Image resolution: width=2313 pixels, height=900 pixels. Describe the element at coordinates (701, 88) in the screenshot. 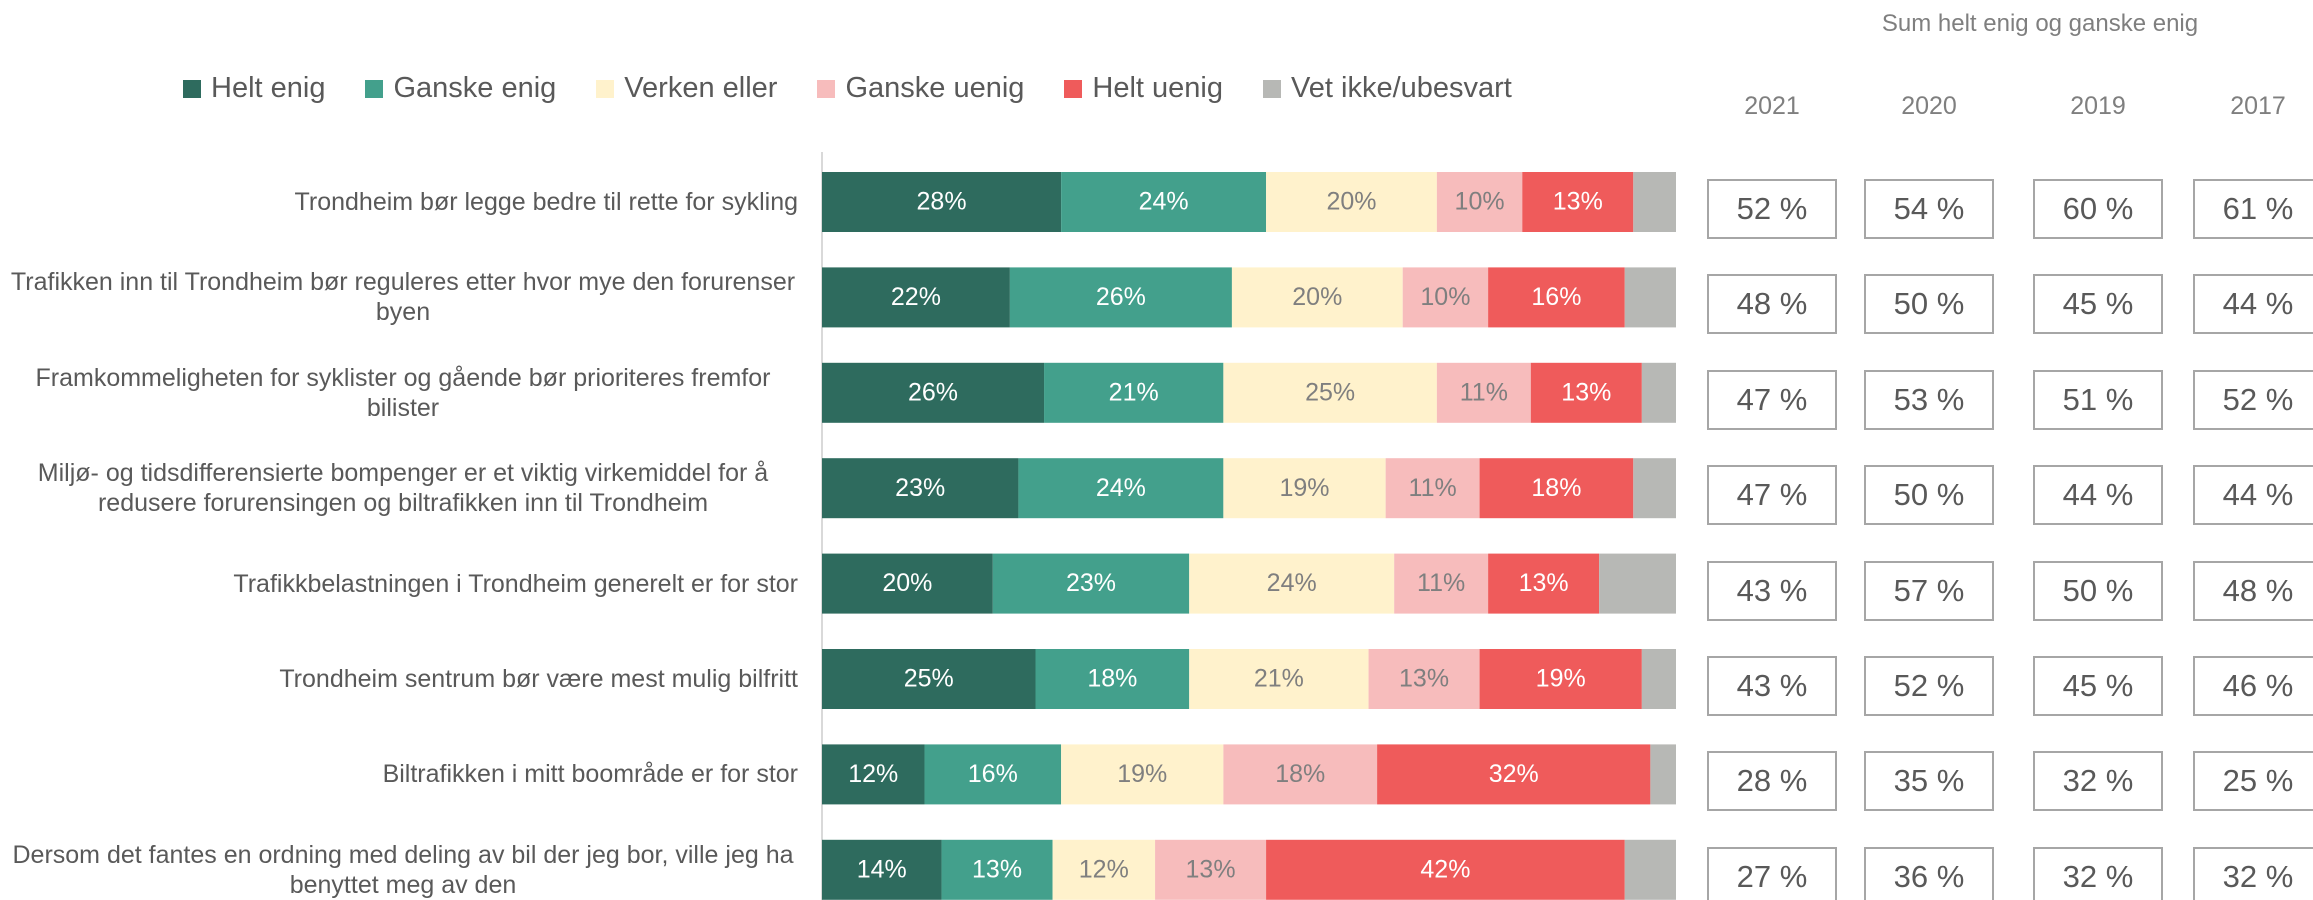

I see `legend-label: Verken eller` at that location.